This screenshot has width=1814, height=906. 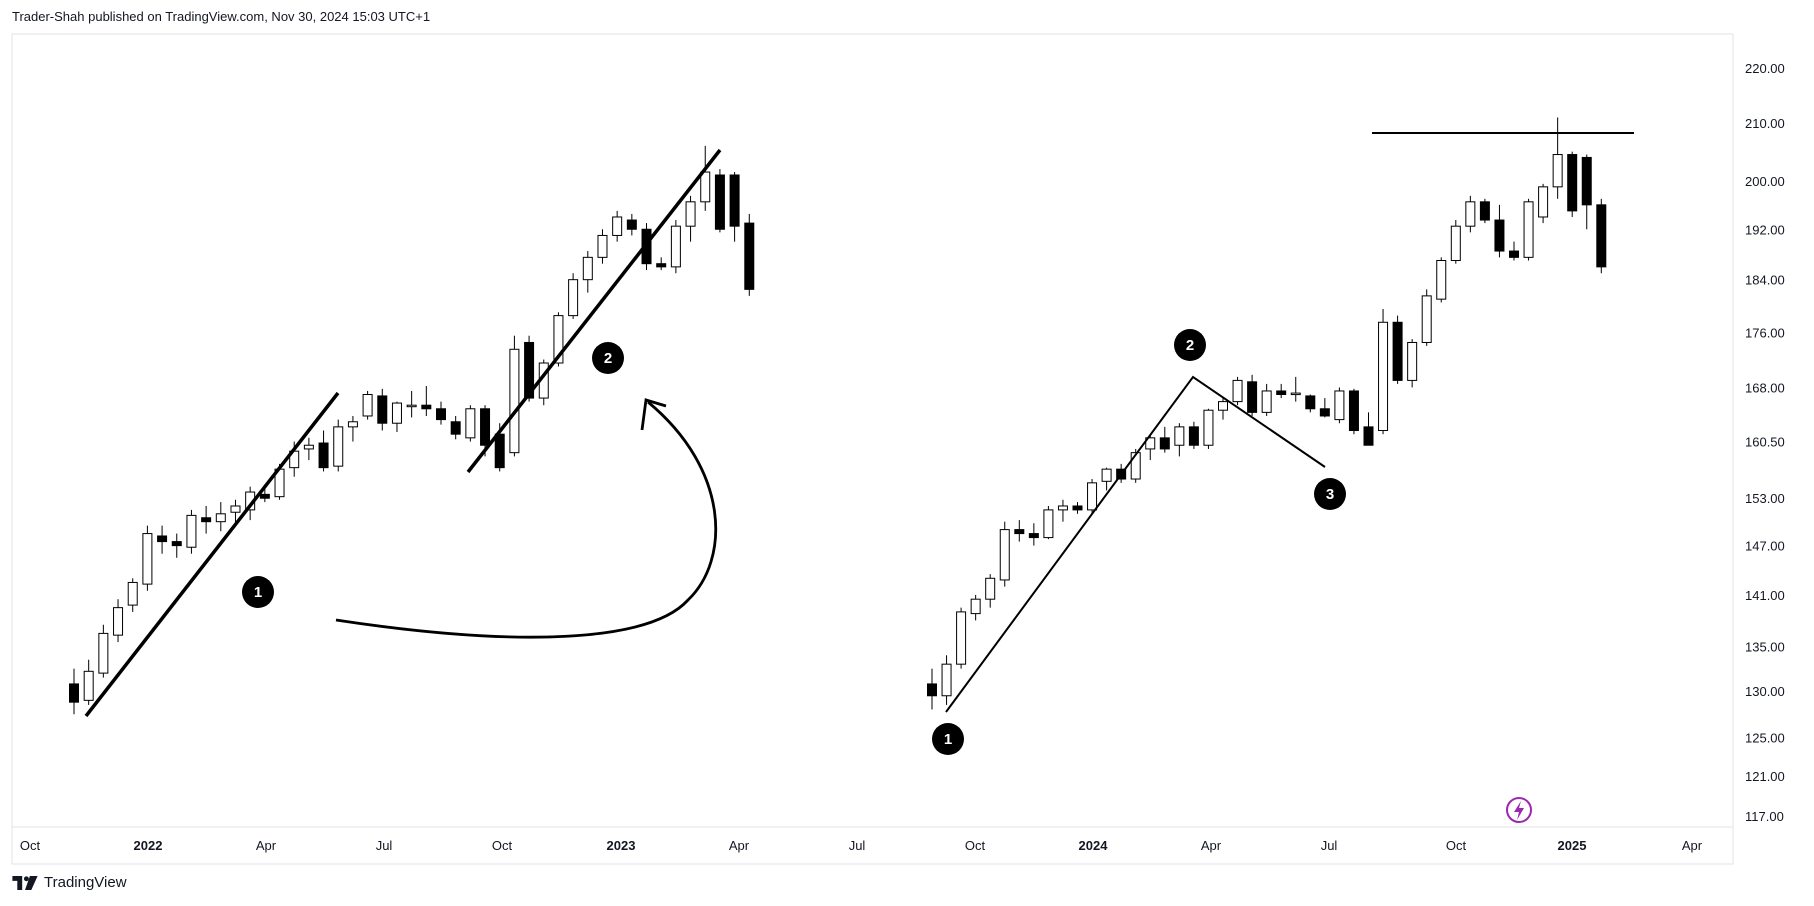 I want to click on marker-left-1: 1, so click(x=258, y=592).